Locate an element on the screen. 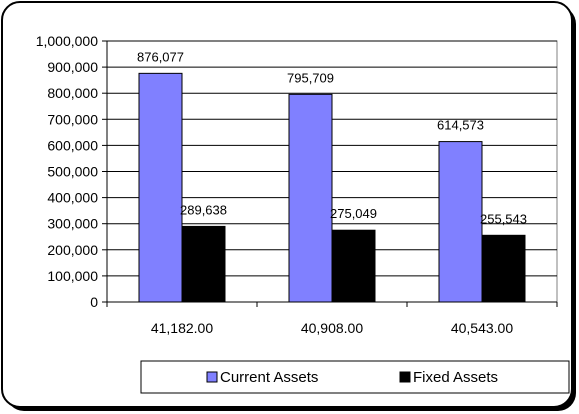  data-label: 614,573 is located at coordinates (460, 125).